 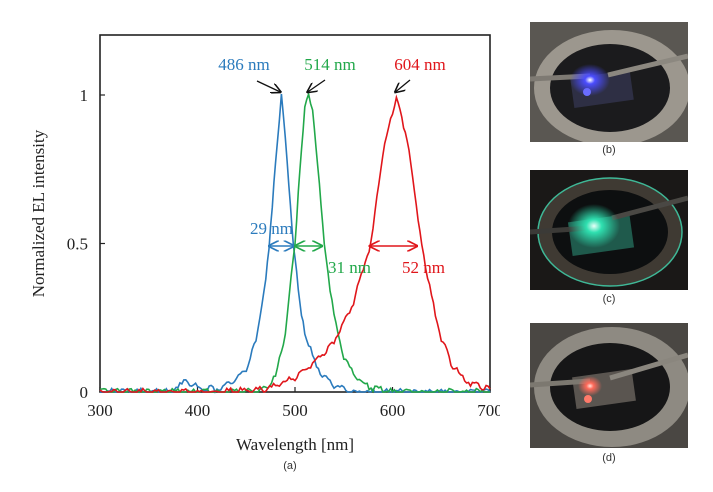 I want to click on x-axis-label: Wavelength [nm], so click(x=295, y=444).